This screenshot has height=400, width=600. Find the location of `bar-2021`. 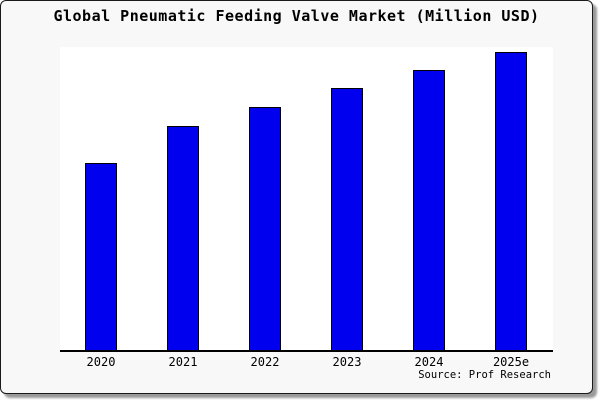

bar-2021 is located at coordinates (183, 237).